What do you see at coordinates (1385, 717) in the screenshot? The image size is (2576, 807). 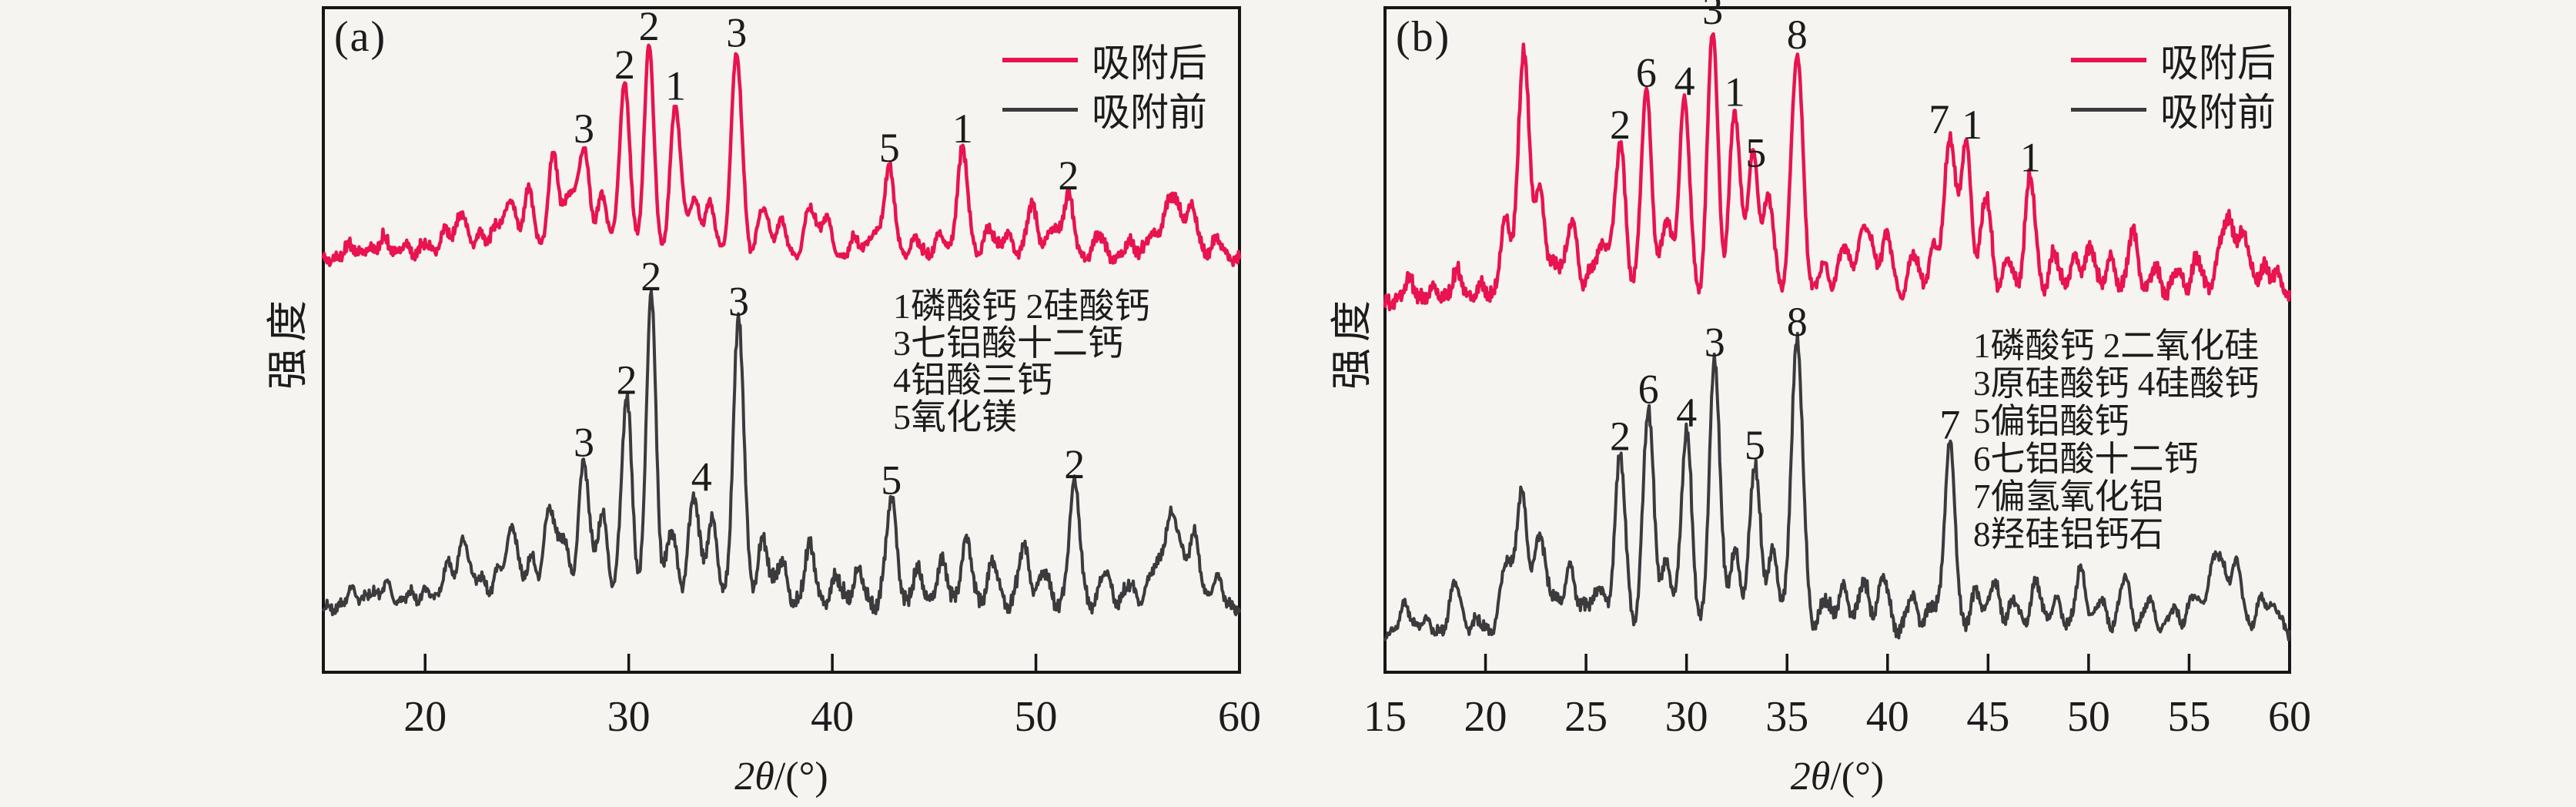 I see `x-tick-label: 15` at bounding box center [1385, 717].